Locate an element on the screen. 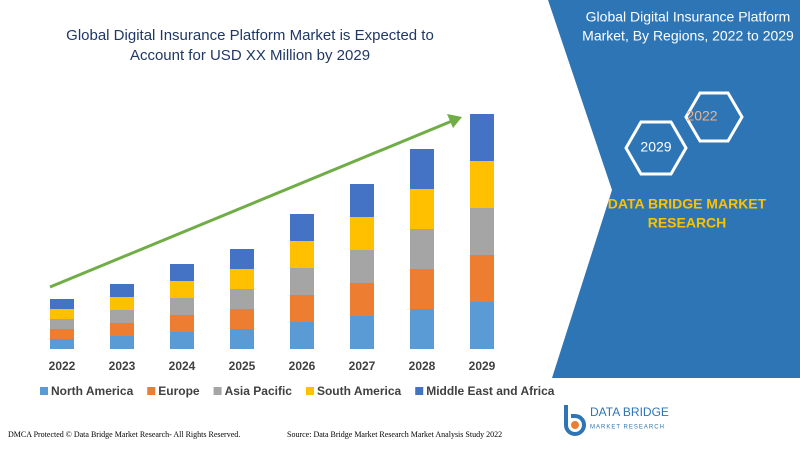 The width and height of the screenshot is (800, 455). panel-title: Global Digital Insurance Platform is located at coordinates (688, 17).